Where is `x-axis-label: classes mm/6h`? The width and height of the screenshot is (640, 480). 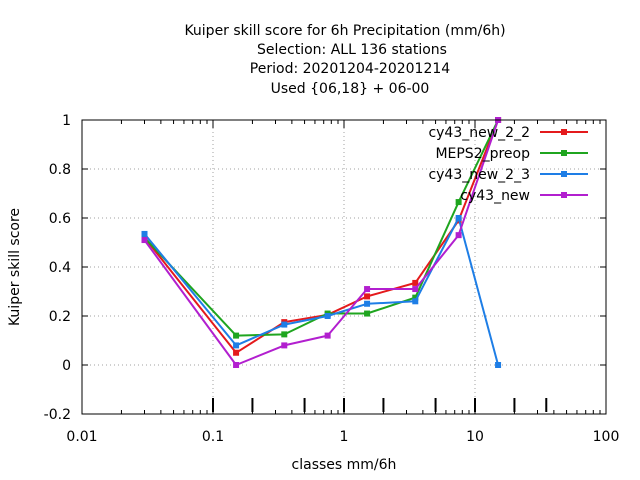
x-axis-label: classes mm/6h is located at coordinates (344, 465).